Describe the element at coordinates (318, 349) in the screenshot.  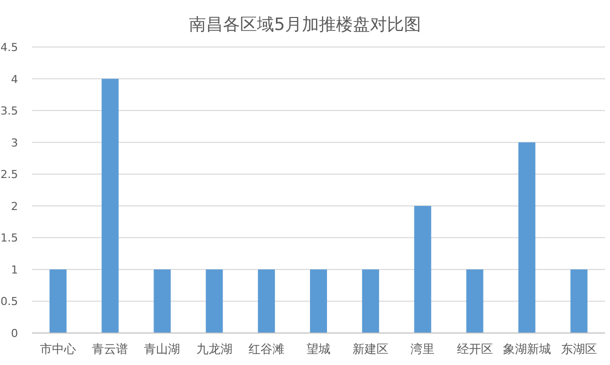
I see `x-tick-label: 望城` at that location.